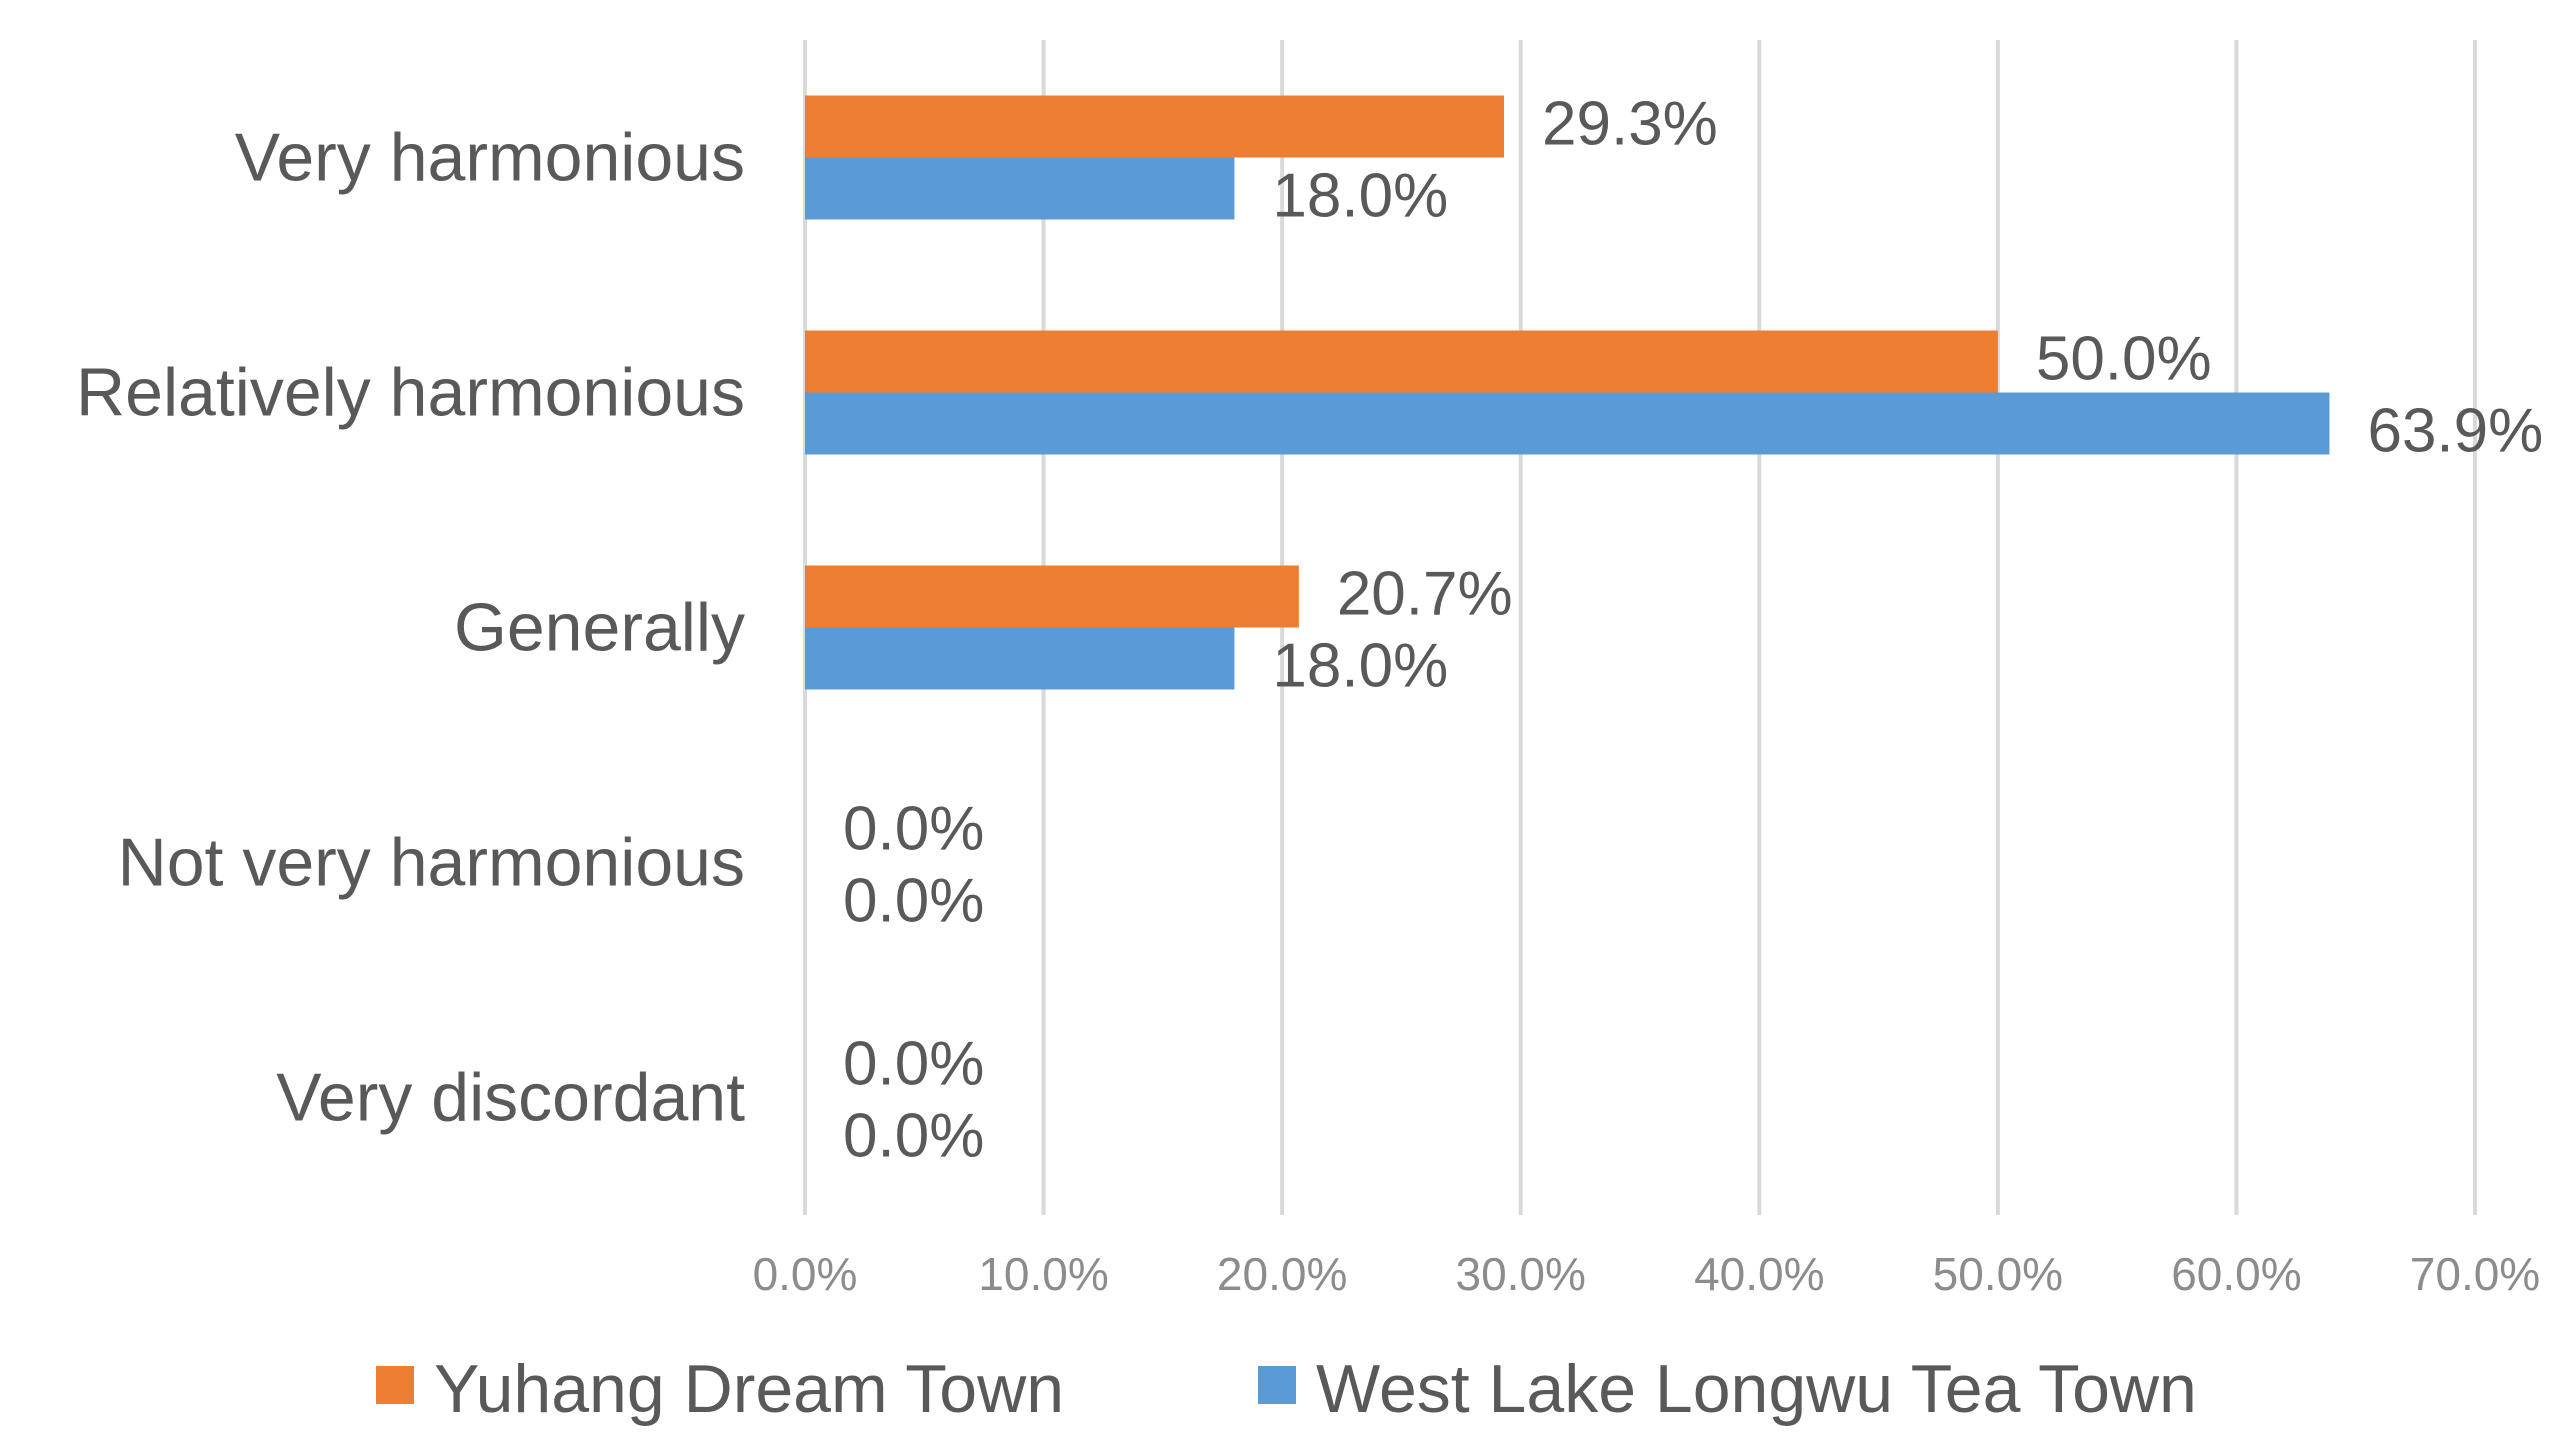 The width and height of the screenshot is (2565, 1452). Describe the element at coordinates (1756, 1389) in the screenshot. I see `legend-label: West Lake Longwu Tea Town` at that location.